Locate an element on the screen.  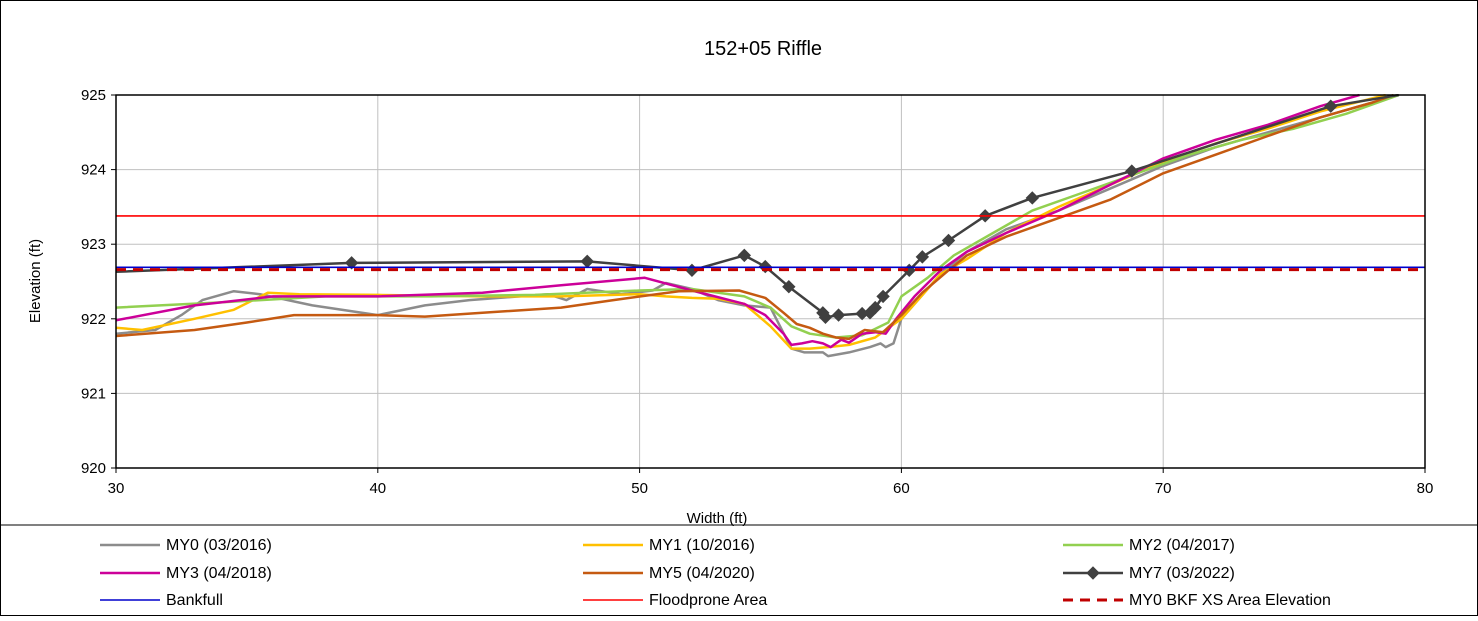
y-tick-label: 922 is located at coordinates (93, 319).